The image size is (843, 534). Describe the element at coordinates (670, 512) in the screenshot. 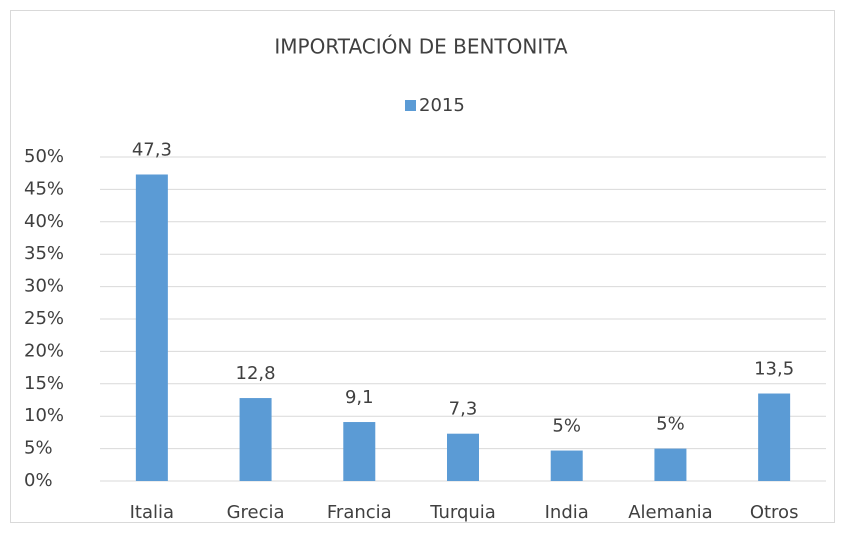

I see `x-tick-label: Alemania` at that location.